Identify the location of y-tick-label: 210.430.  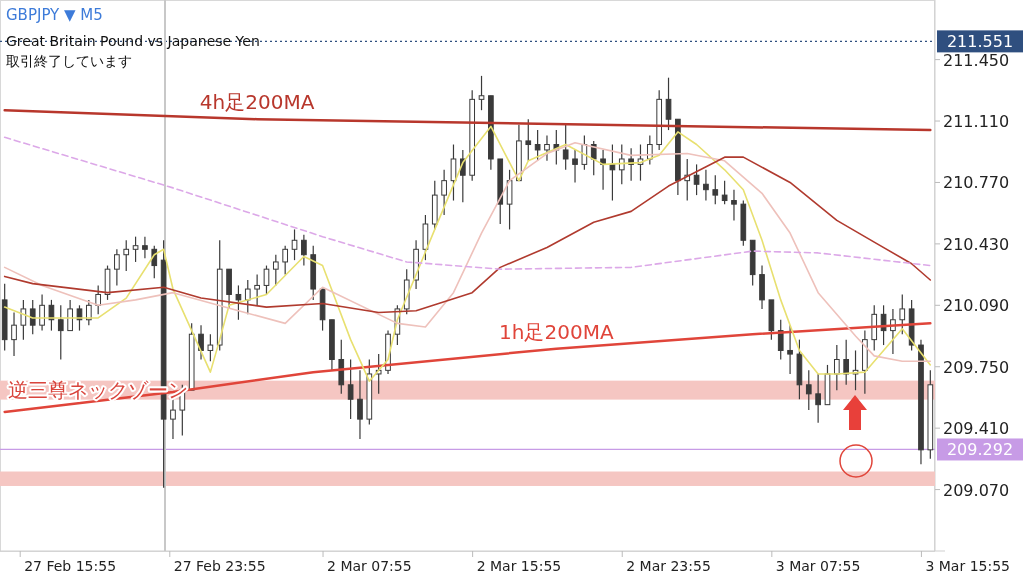
(976, 244).